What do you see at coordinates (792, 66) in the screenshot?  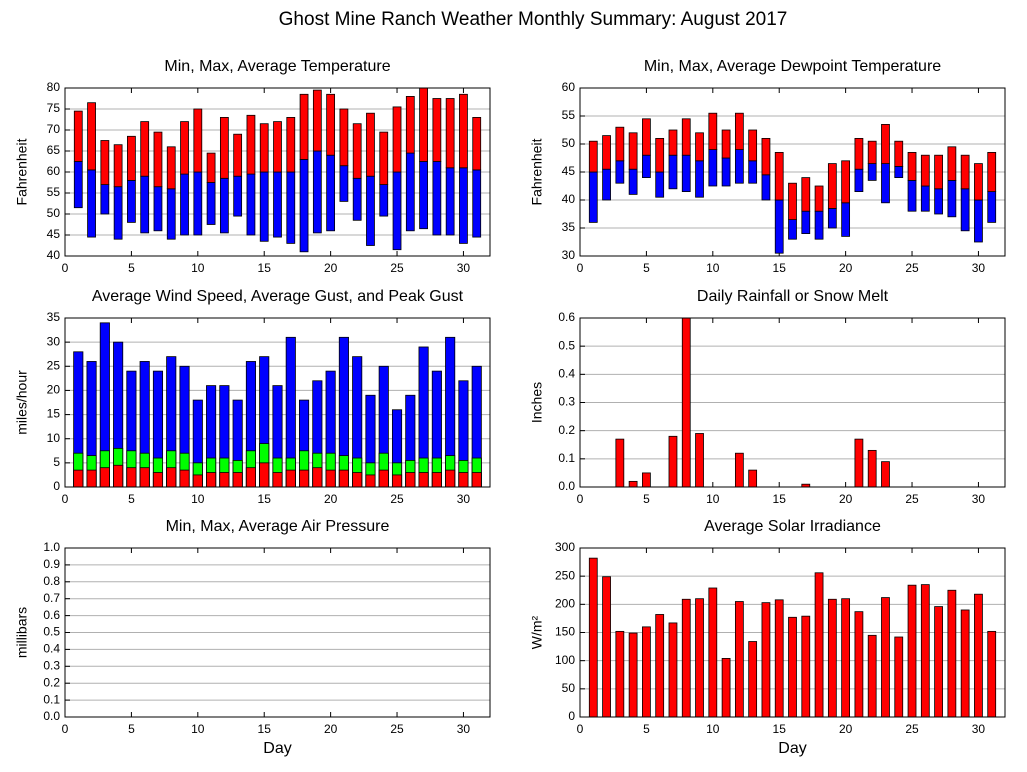 I see `panel-title: Min, Max, Average Dewpoint Temperature` at bounding box center [792, 66].